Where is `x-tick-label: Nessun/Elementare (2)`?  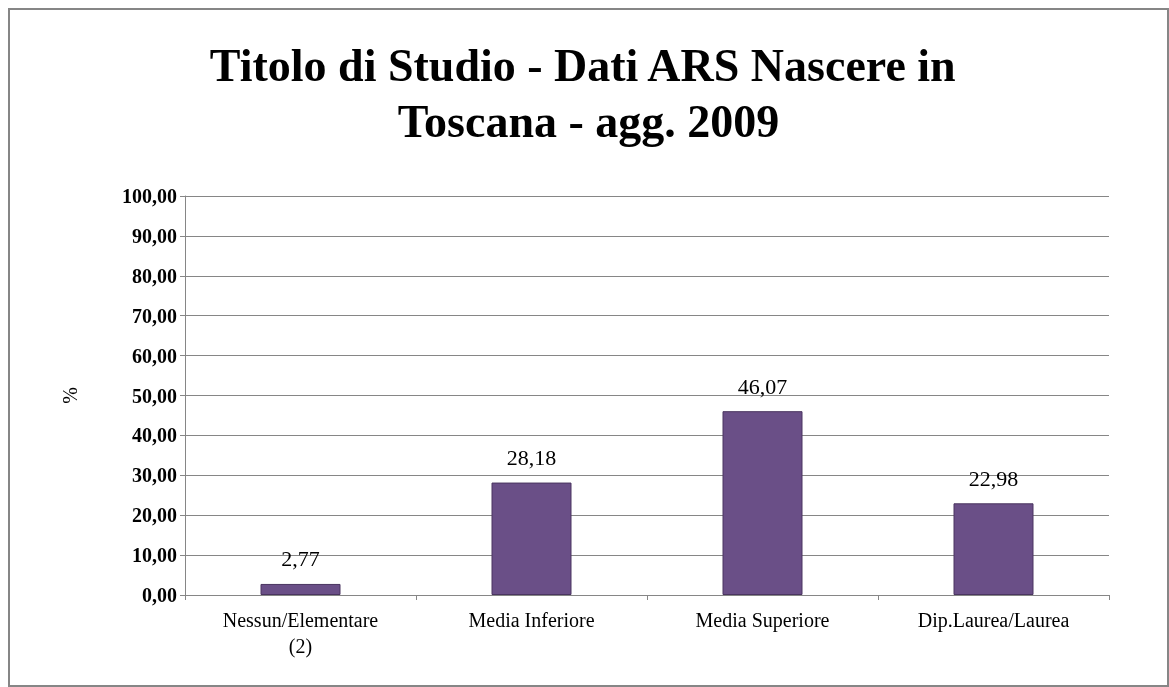 x-tick-label: Nessun/Elementare (2) is located at coordinates (300, 633).